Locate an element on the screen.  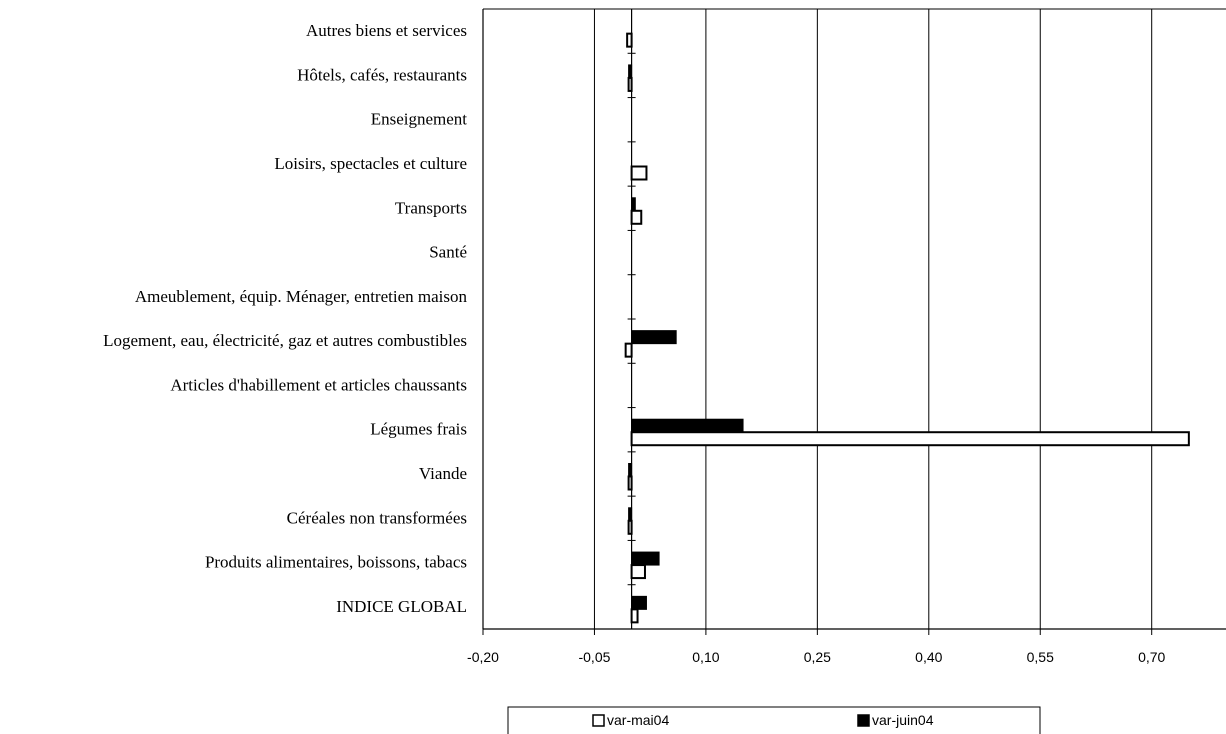
category-label: Santé is located at coordinates (448, 252).